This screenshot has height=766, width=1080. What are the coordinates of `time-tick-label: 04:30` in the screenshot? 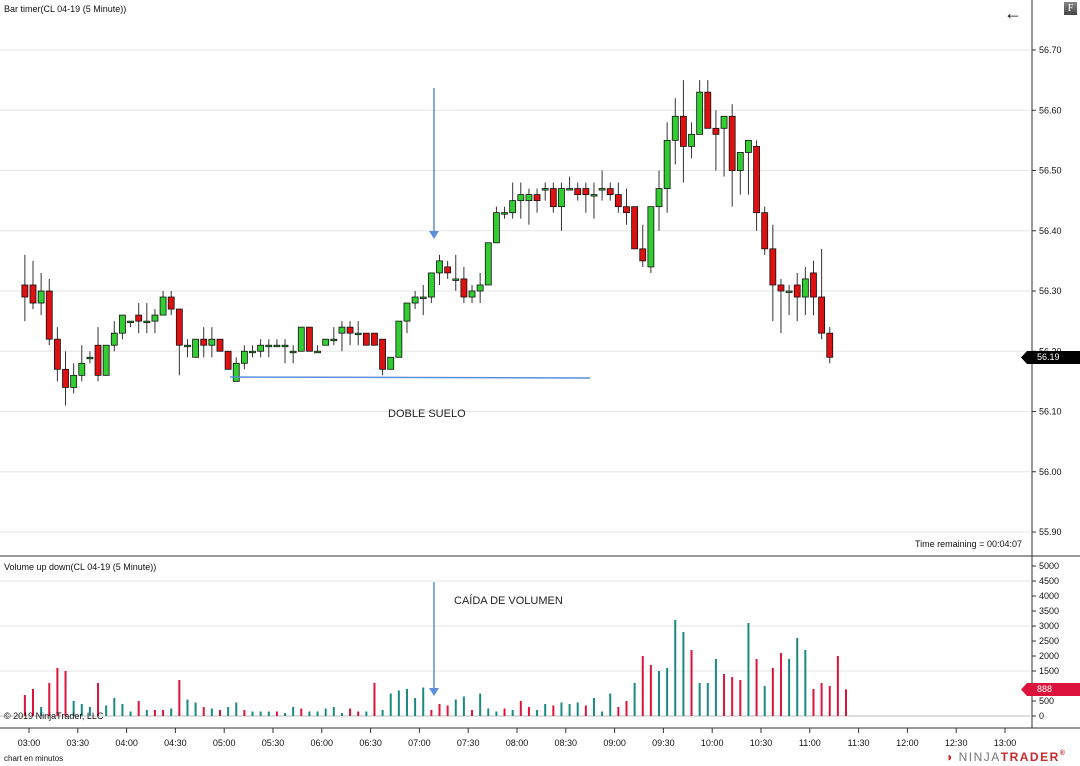 It's located at (175, 743).